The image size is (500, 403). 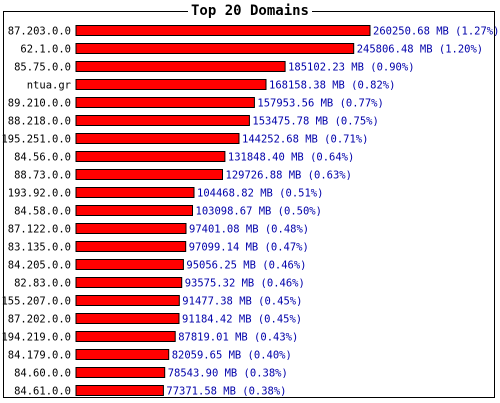 What do you see at coordinates (49, 86) in the screenshot?
I see `category-label: ntua.gr` at bounding box center [49, 86].